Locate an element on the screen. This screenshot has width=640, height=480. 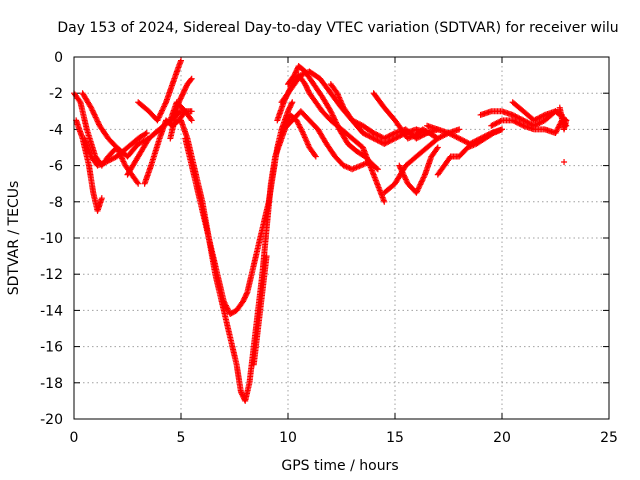
y-tick-label: -2 is located at coordinates (56, 94).